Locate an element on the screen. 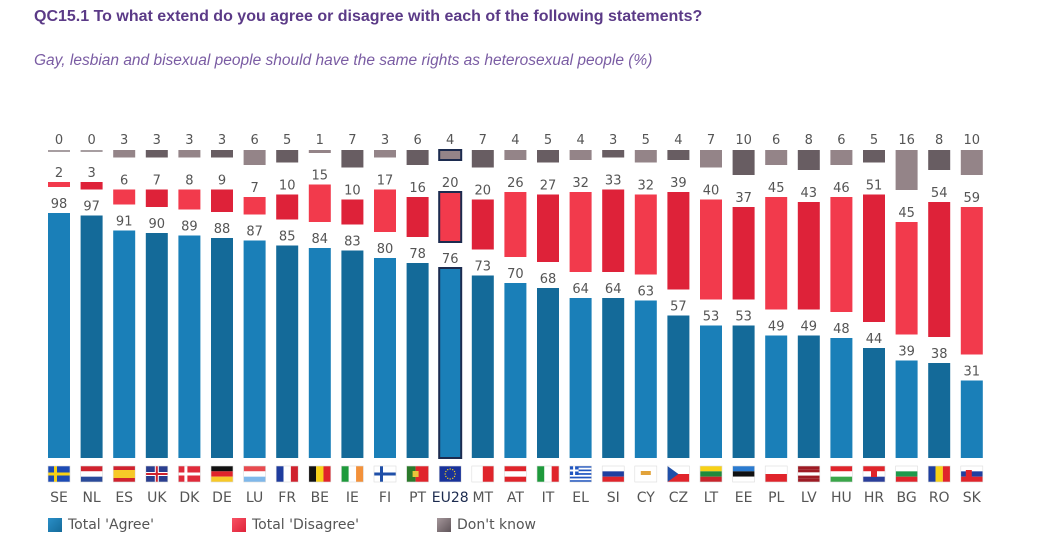 This screenshot has width=1043, height=554. agree-value-label: 64 is located at coordinates (613, 289).